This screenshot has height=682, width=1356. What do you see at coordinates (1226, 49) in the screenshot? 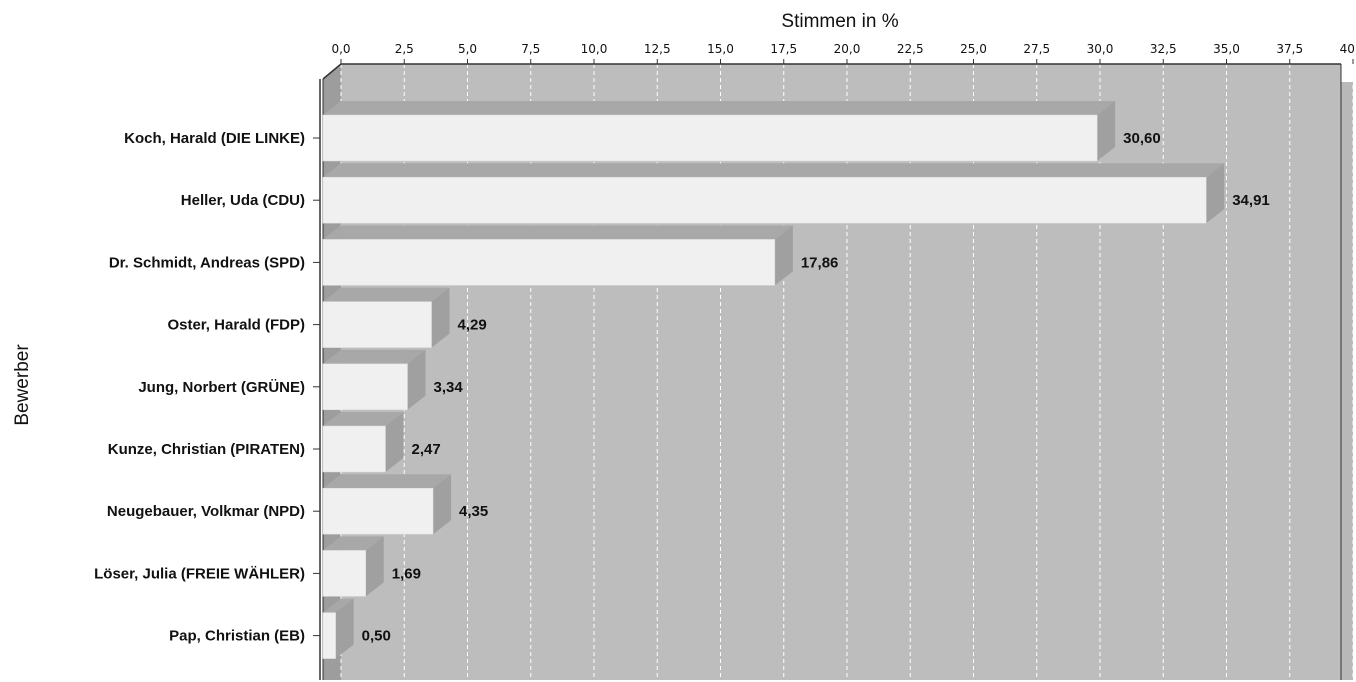
I see `x-tick-label: 35,0` at bounding box center [1226, 49].